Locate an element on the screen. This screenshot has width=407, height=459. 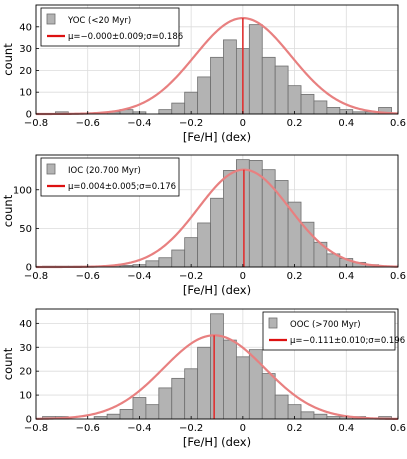
legend-fit-label: μ=−0.111±0.010;σ=0.196 is located at coordinates (347, 341).